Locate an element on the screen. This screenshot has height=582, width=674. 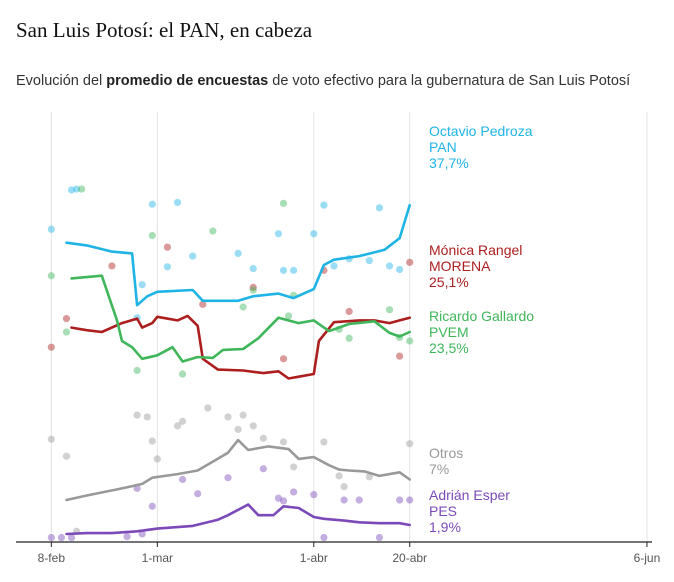
chart-title: San Luis Potosí: el PAN, en cabeza is located at coordinates (164, 30).